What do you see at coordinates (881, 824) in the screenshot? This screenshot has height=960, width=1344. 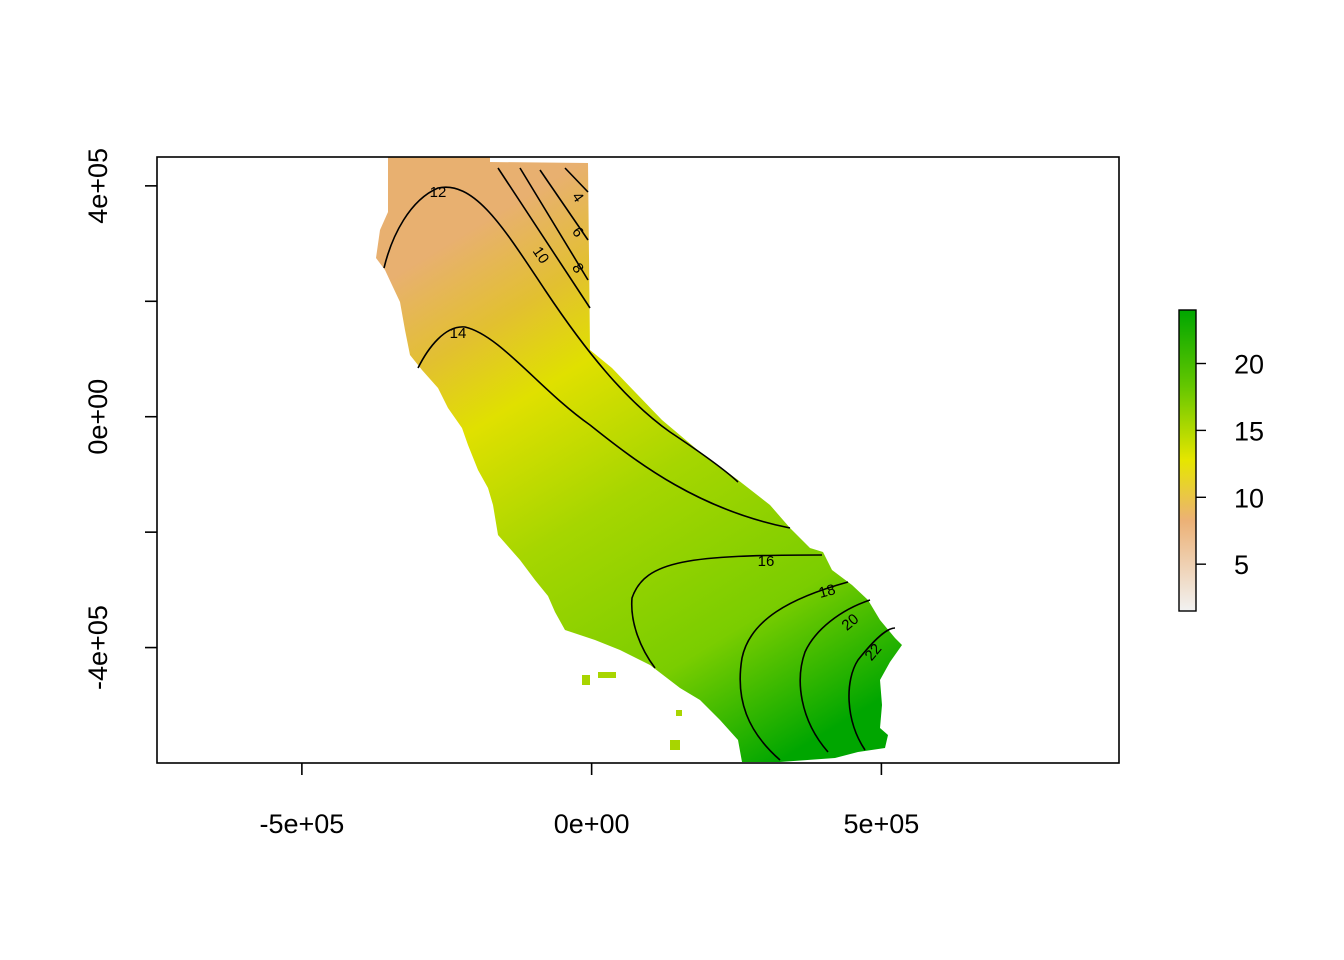 I see `x-tick-label: 5e+05` at bounding box center [881, 824].